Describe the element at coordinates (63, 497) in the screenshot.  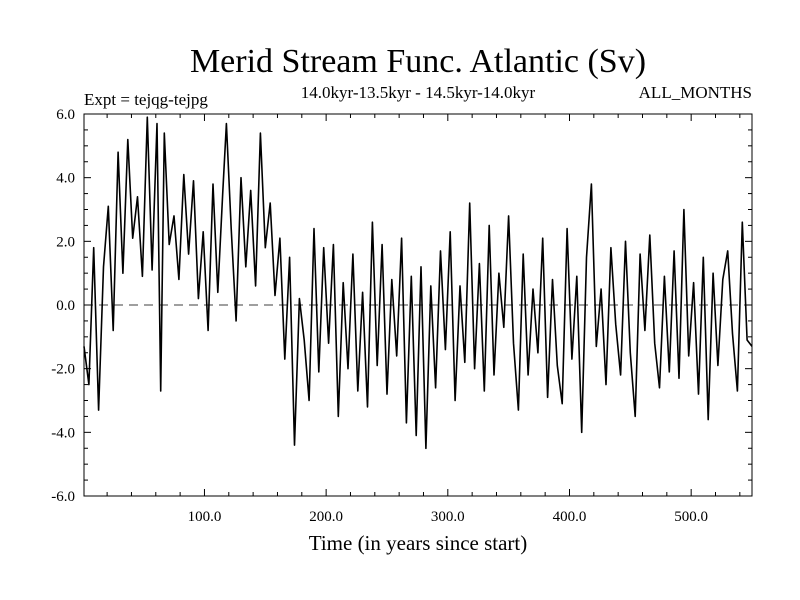
I see `y-tick-label: -6.0` at that location.